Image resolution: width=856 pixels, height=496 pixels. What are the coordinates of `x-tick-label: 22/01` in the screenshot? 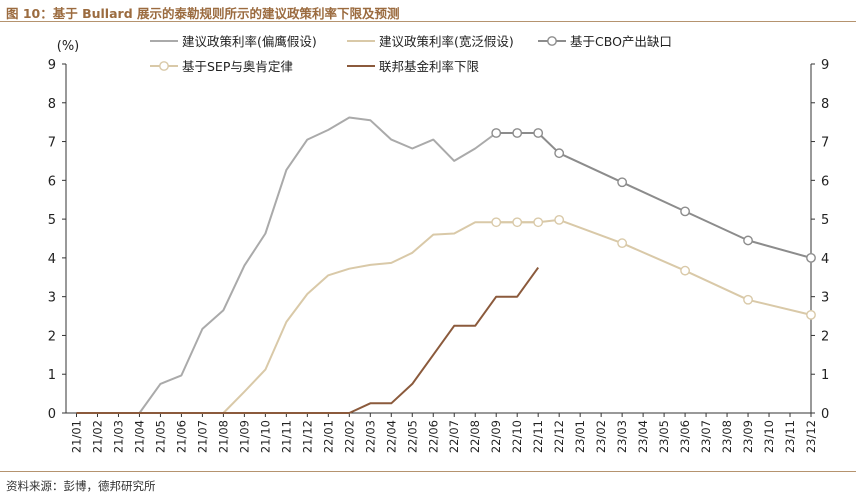 It's located at (328, 436).